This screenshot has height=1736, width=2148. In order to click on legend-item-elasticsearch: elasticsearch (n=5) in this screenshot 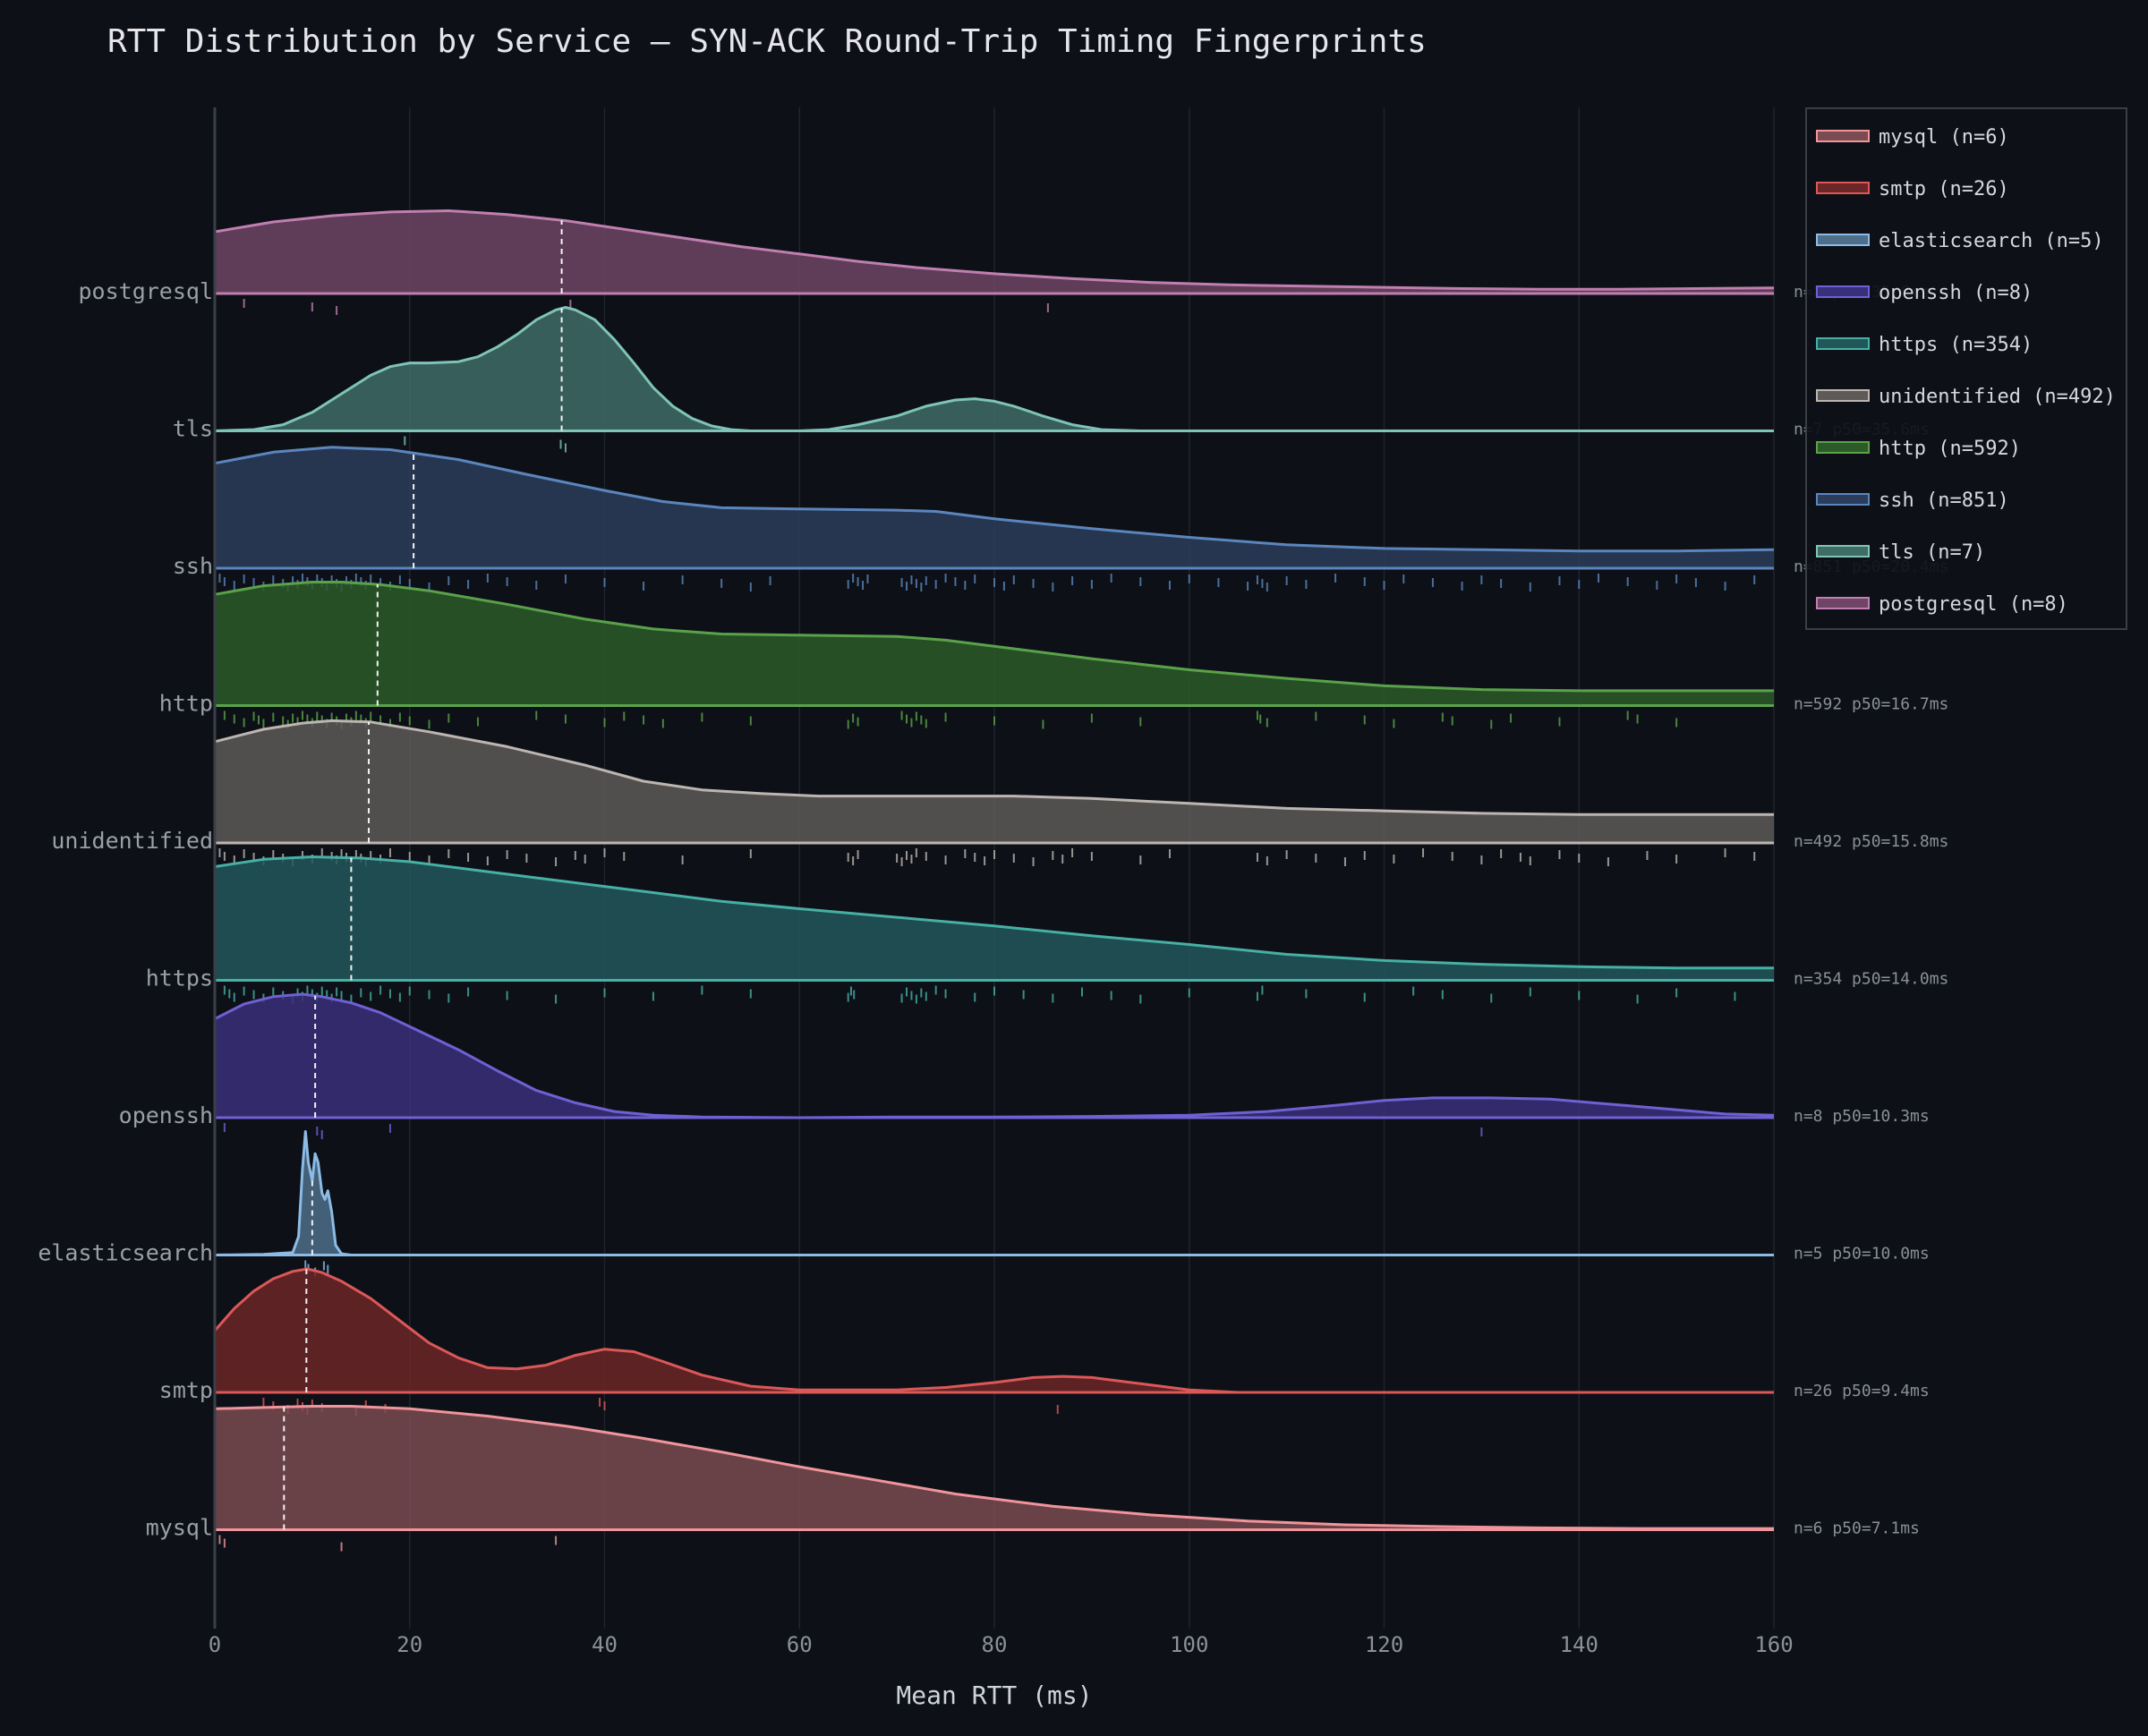, I will do `click(1960, 241)`.